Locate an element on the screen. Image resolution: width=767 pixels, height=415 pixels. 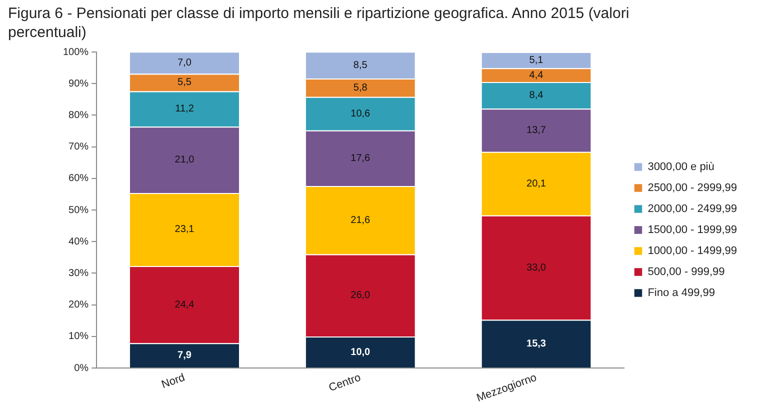
legend-label: 1500,00 - 1999,99 is located at coordinates (693, 230).